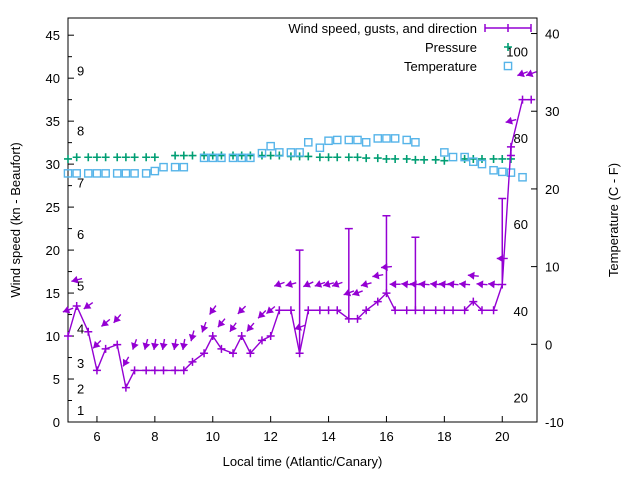 The height and width of the screenshot is (480, 640). Describe the element at coordinates (96, 436) in the screenshot. I see `x-tick-label: 6` at that location.